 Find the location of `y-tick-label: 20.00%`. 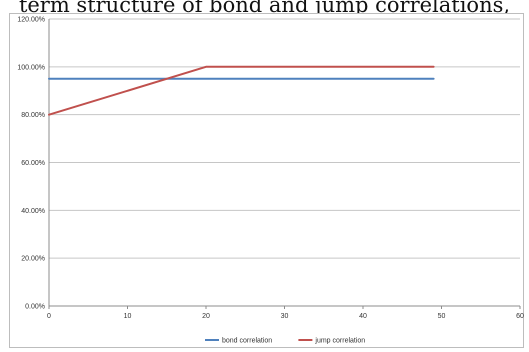

y-tick-label: 20.00% is located at coordinates (33, 259).